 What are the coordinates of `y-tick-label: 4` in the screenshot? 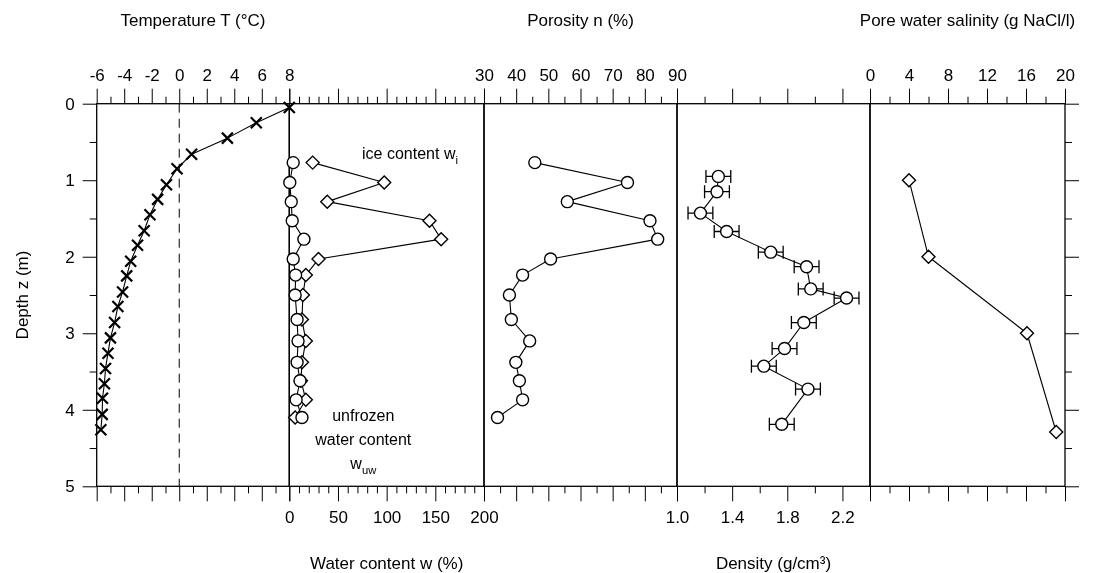 It's located at (70, 410).